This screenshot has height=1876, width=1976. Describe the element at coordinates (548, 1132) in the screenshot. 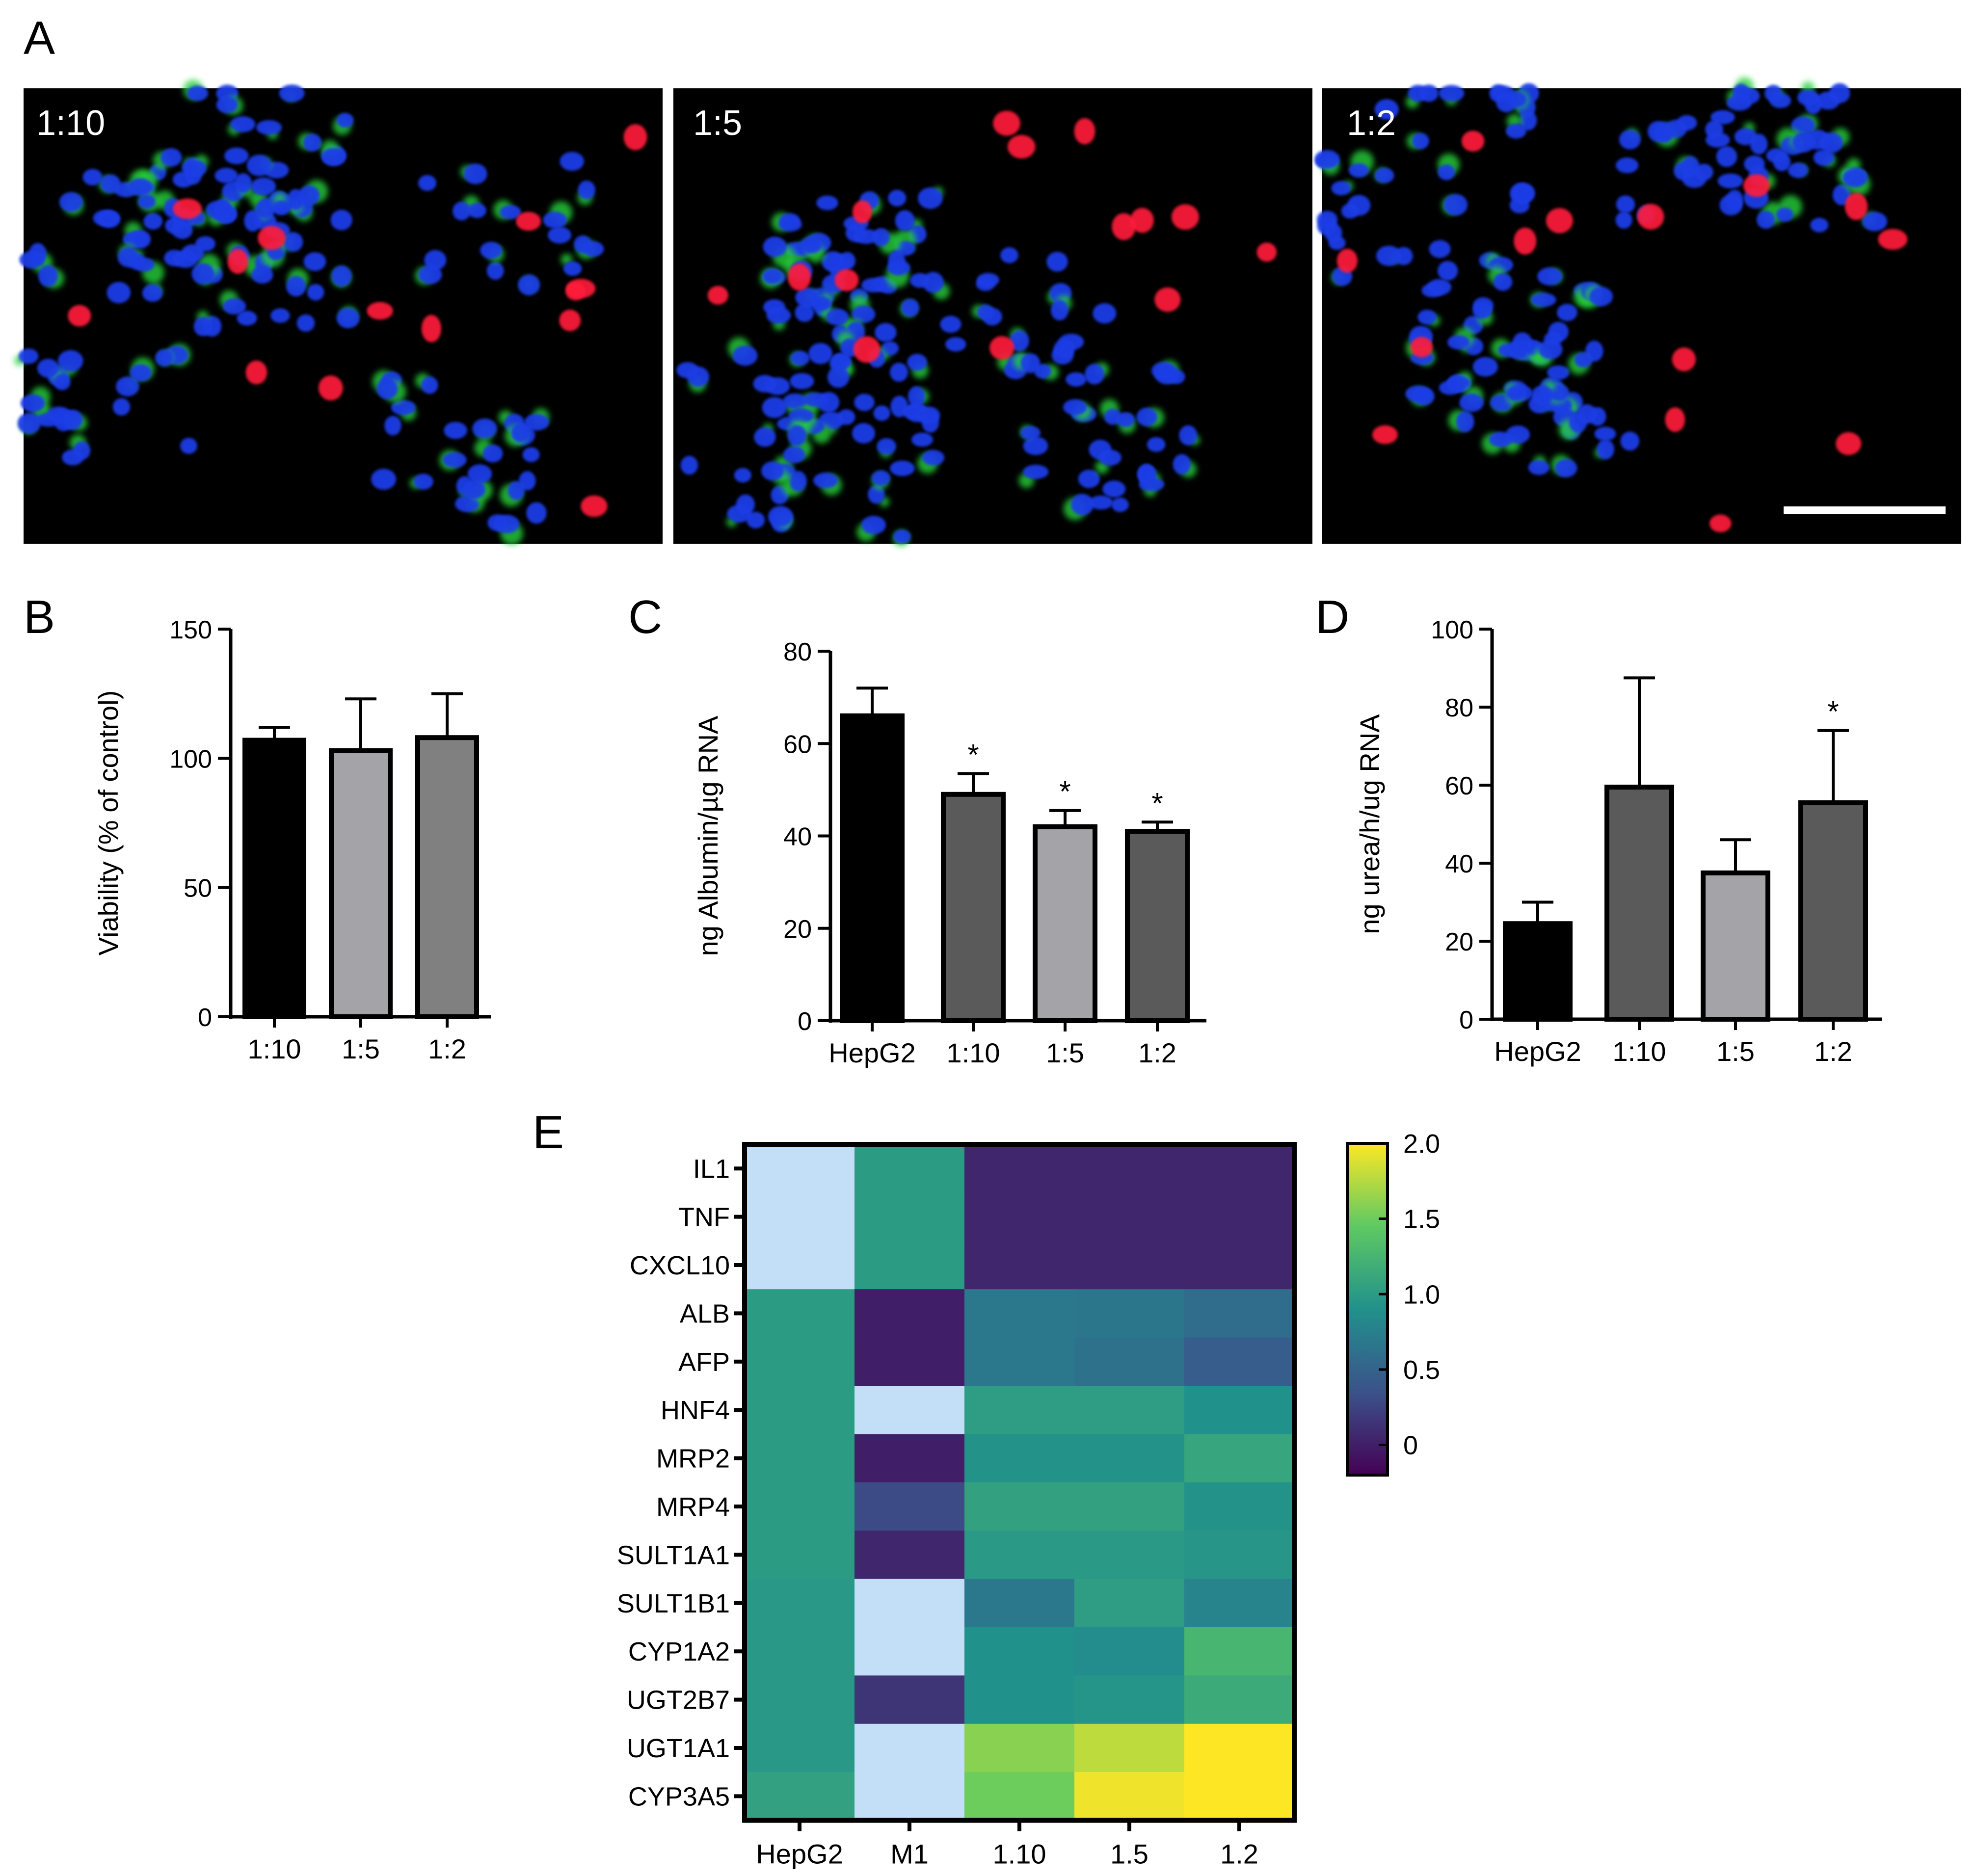

I see `panel-letter-e: E` at that location.